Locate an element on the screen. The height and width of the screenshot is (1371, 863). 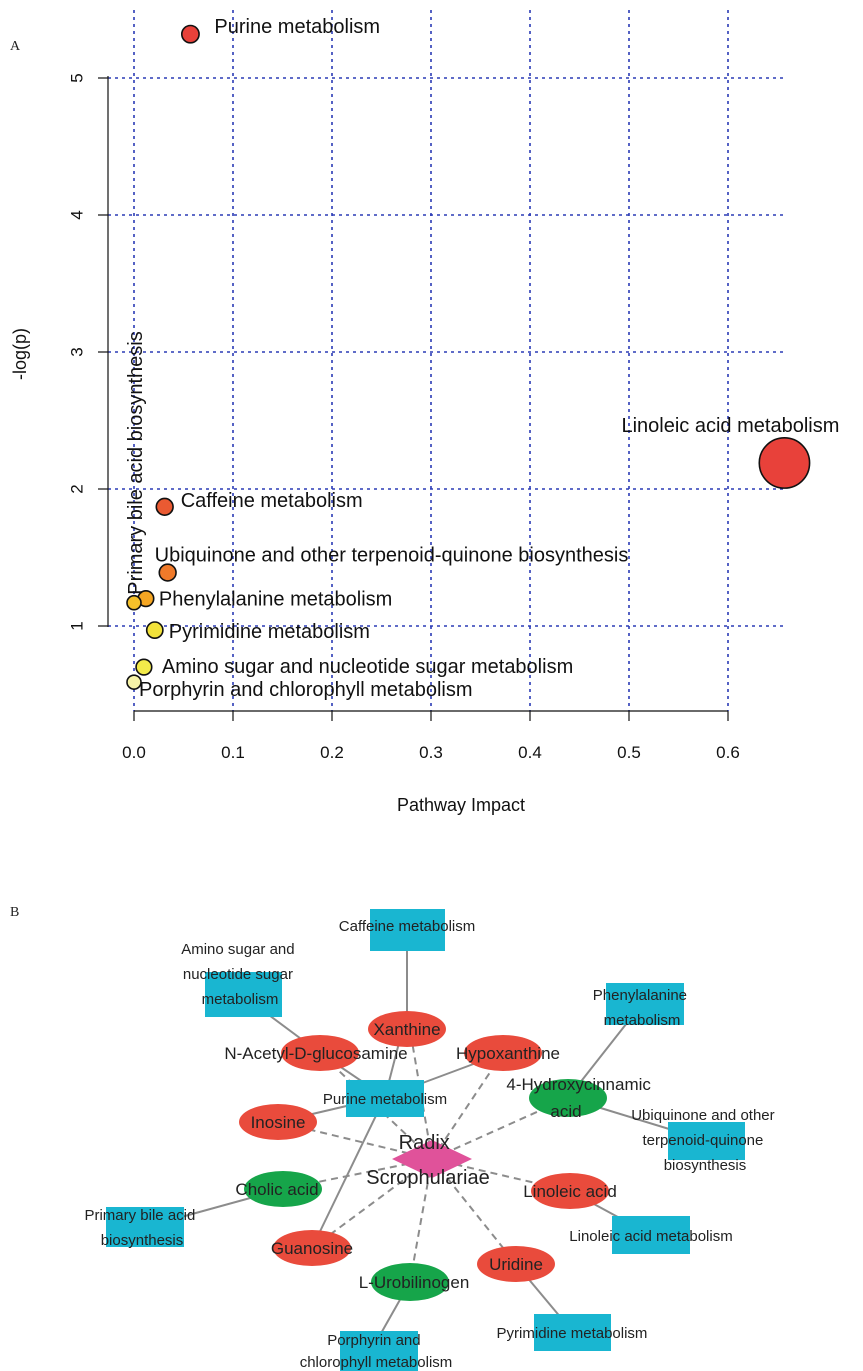
point-label: Pyrimidine metabolism is located at coordinates (269, 632).